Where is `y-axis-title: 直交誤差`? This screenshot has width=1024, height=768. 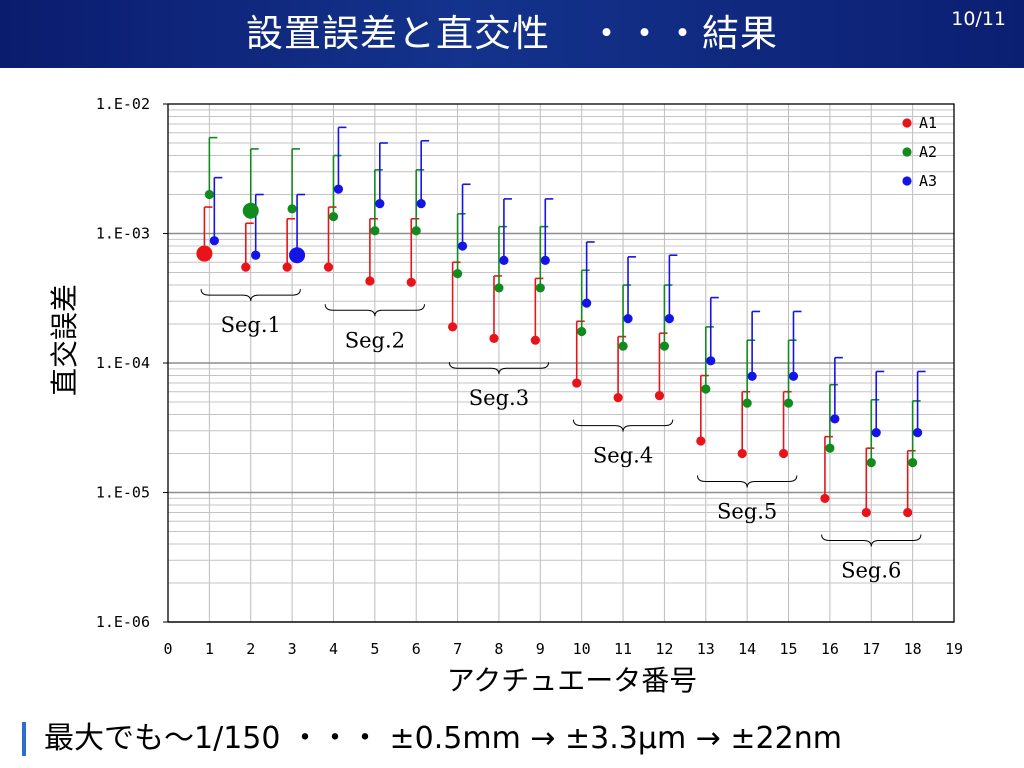 y-axis-title: 直交誤差 is located at coordinates (64, 340).